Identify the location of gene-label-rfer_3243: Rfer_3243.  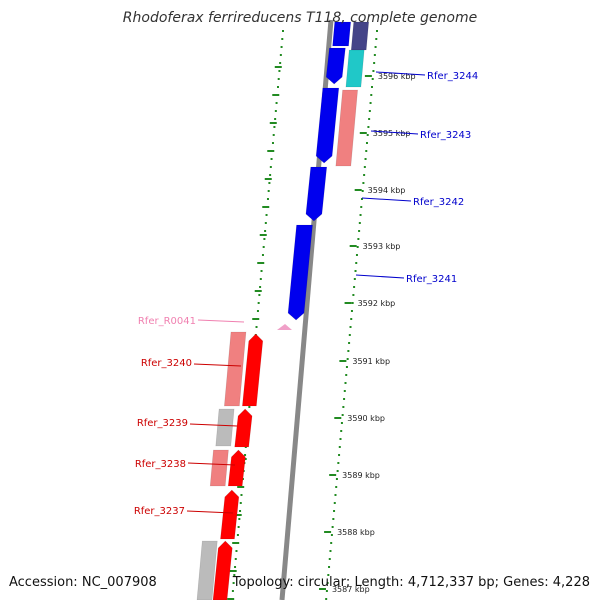
(445, 135).